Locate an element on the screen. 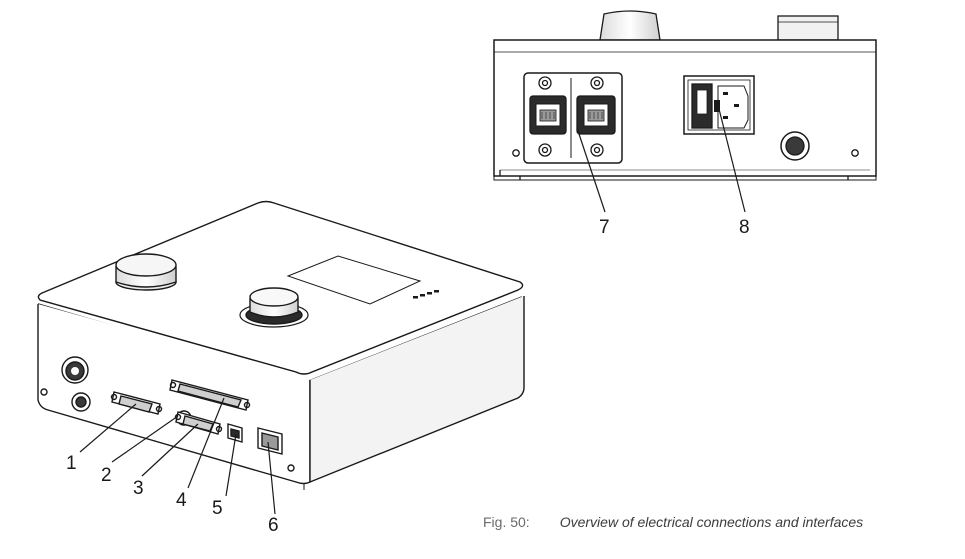 The width and height of the screenshot is (965, 559). callout-2: 2 is located at coordinates (106, 475).